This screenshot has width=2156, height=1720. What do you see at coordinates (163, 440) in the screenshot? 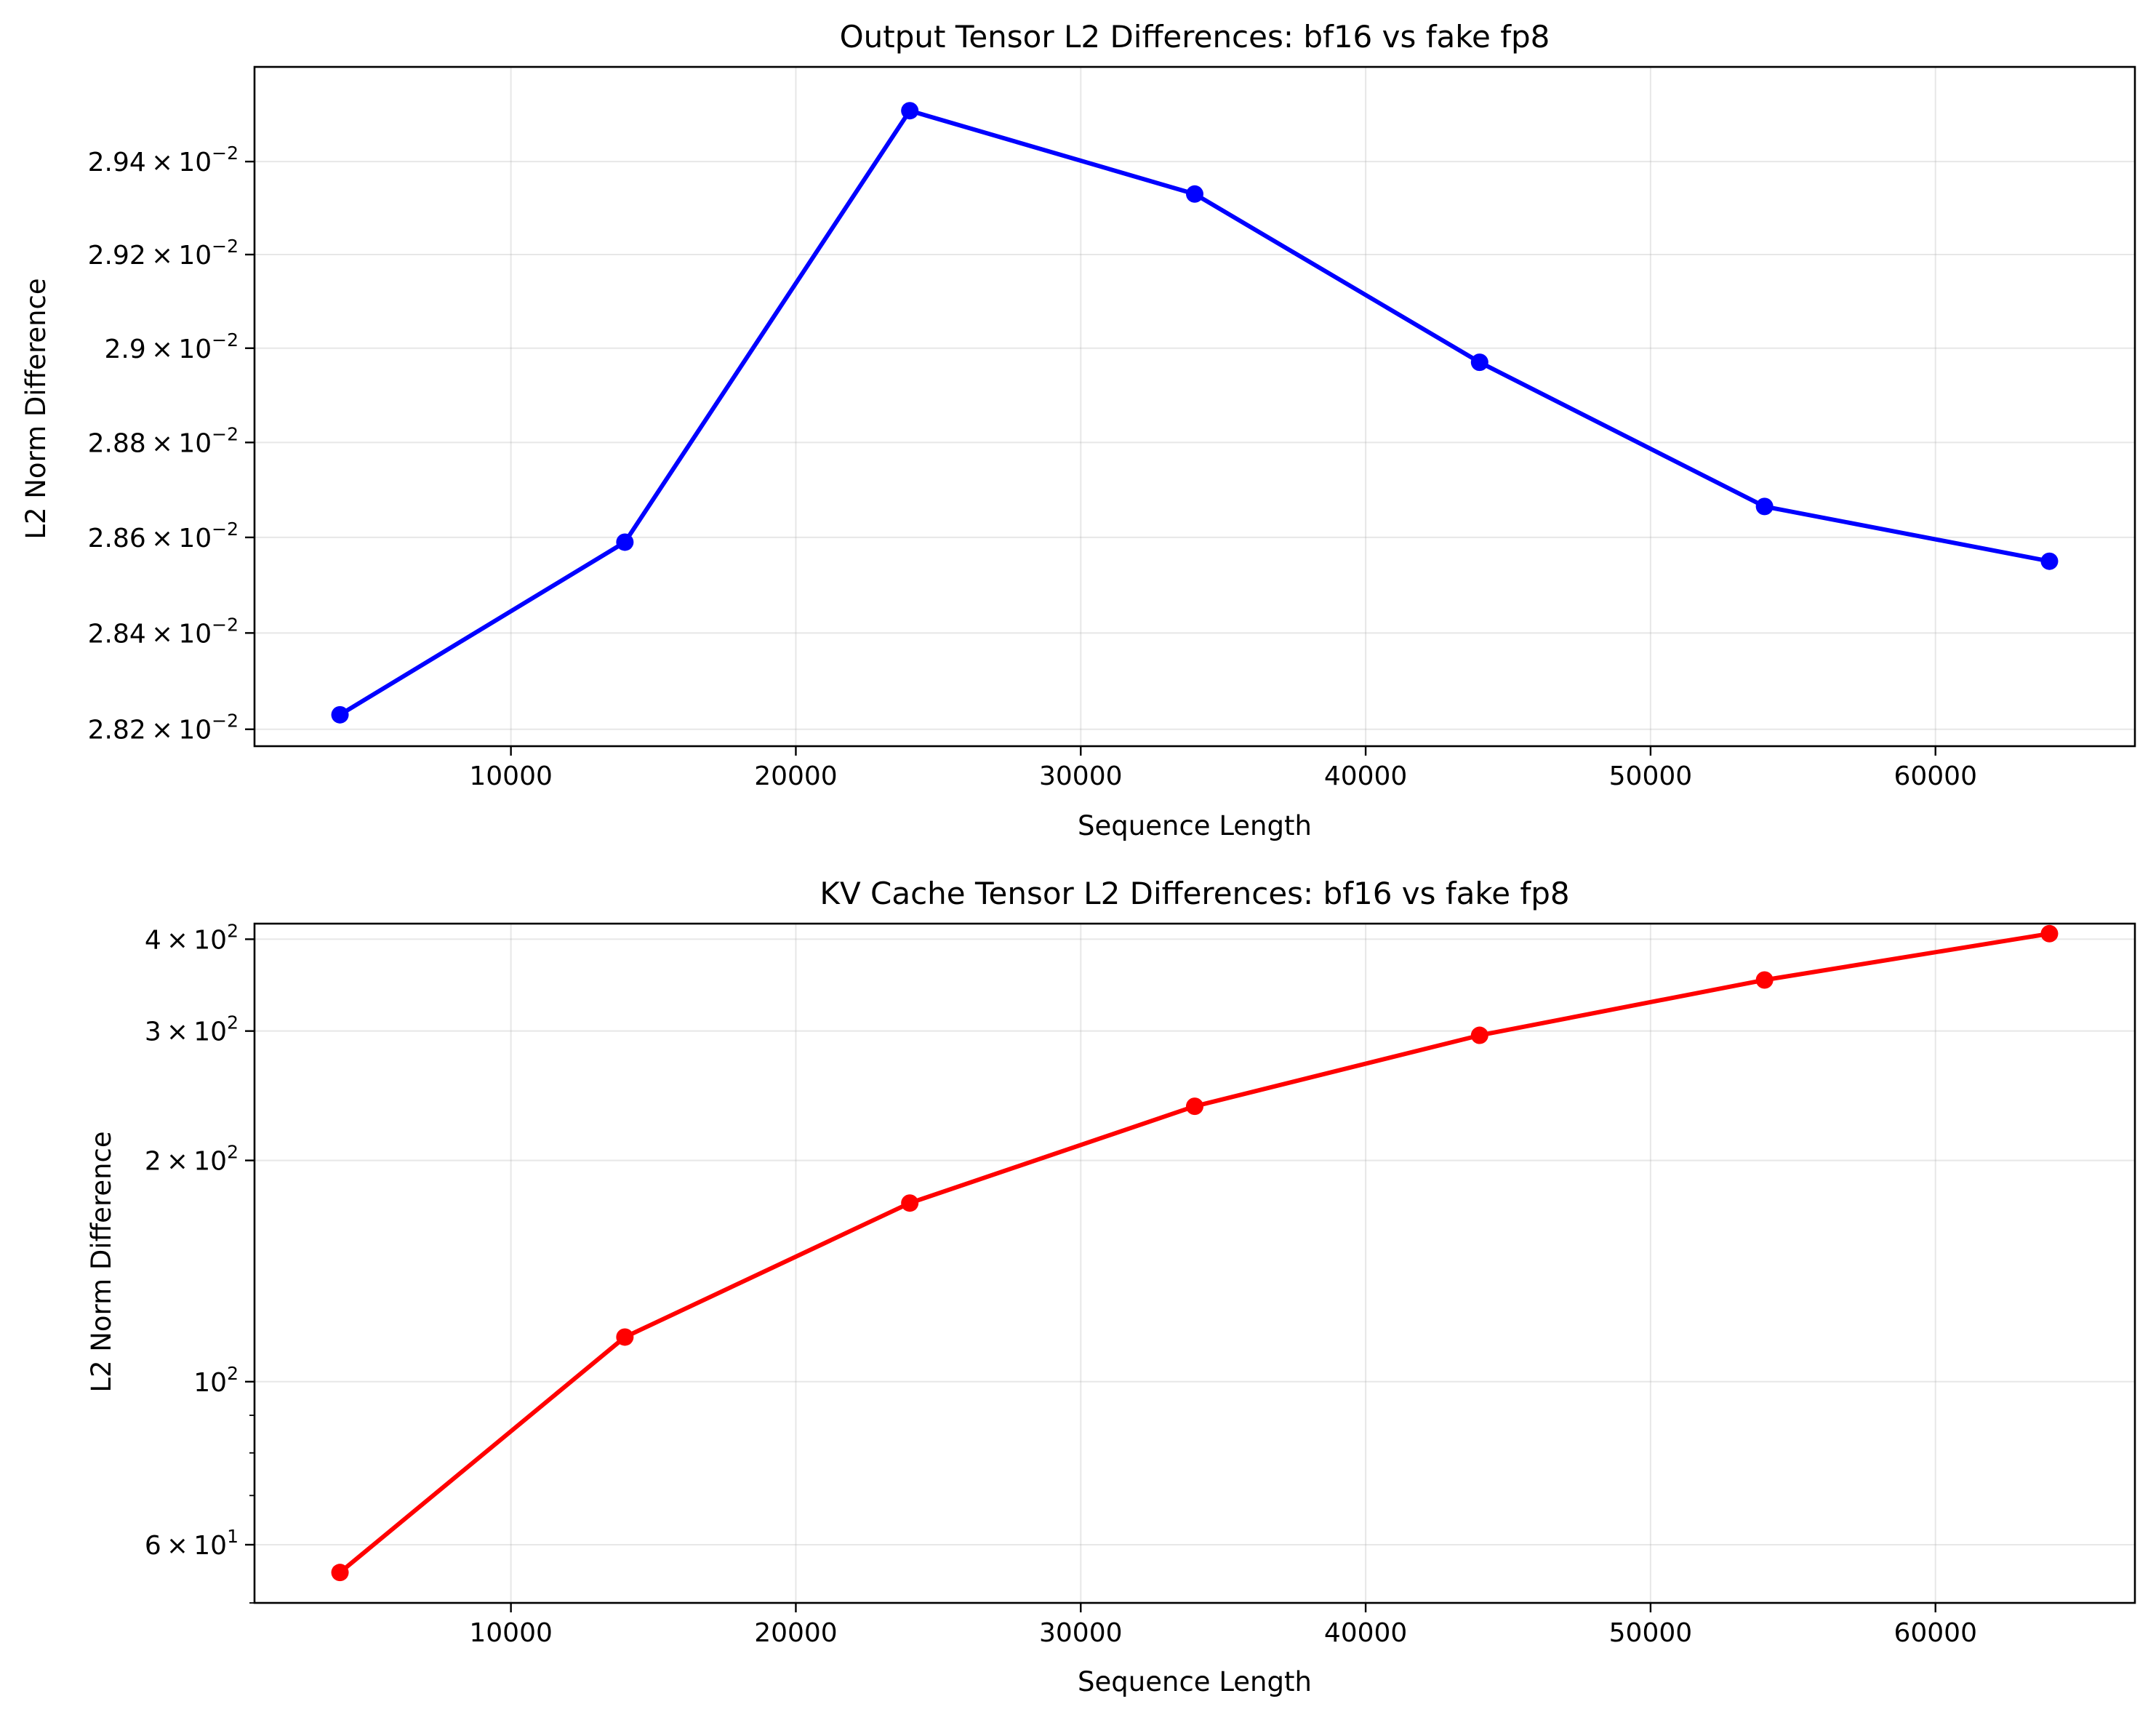
I see `y-tick-label: 2.88 × 10⁻²` at bounding box center [163, 440].